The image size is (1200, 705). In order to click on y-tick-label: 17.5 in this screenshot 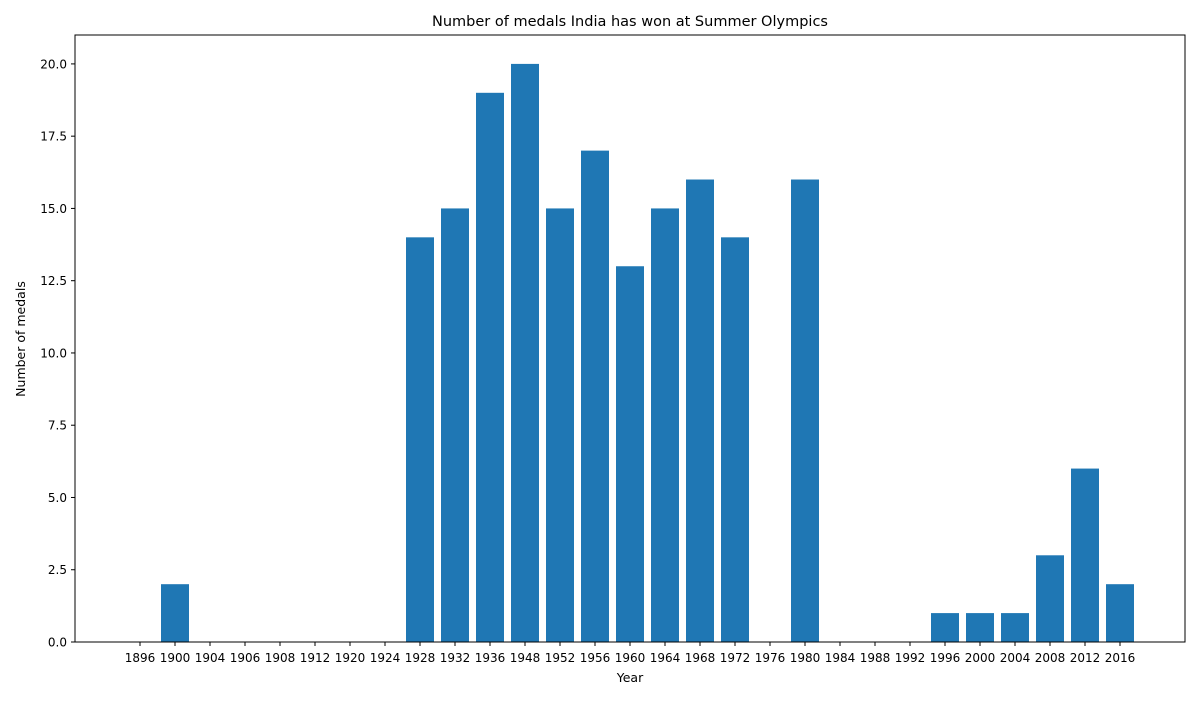, I will do `click(53, 137)`.